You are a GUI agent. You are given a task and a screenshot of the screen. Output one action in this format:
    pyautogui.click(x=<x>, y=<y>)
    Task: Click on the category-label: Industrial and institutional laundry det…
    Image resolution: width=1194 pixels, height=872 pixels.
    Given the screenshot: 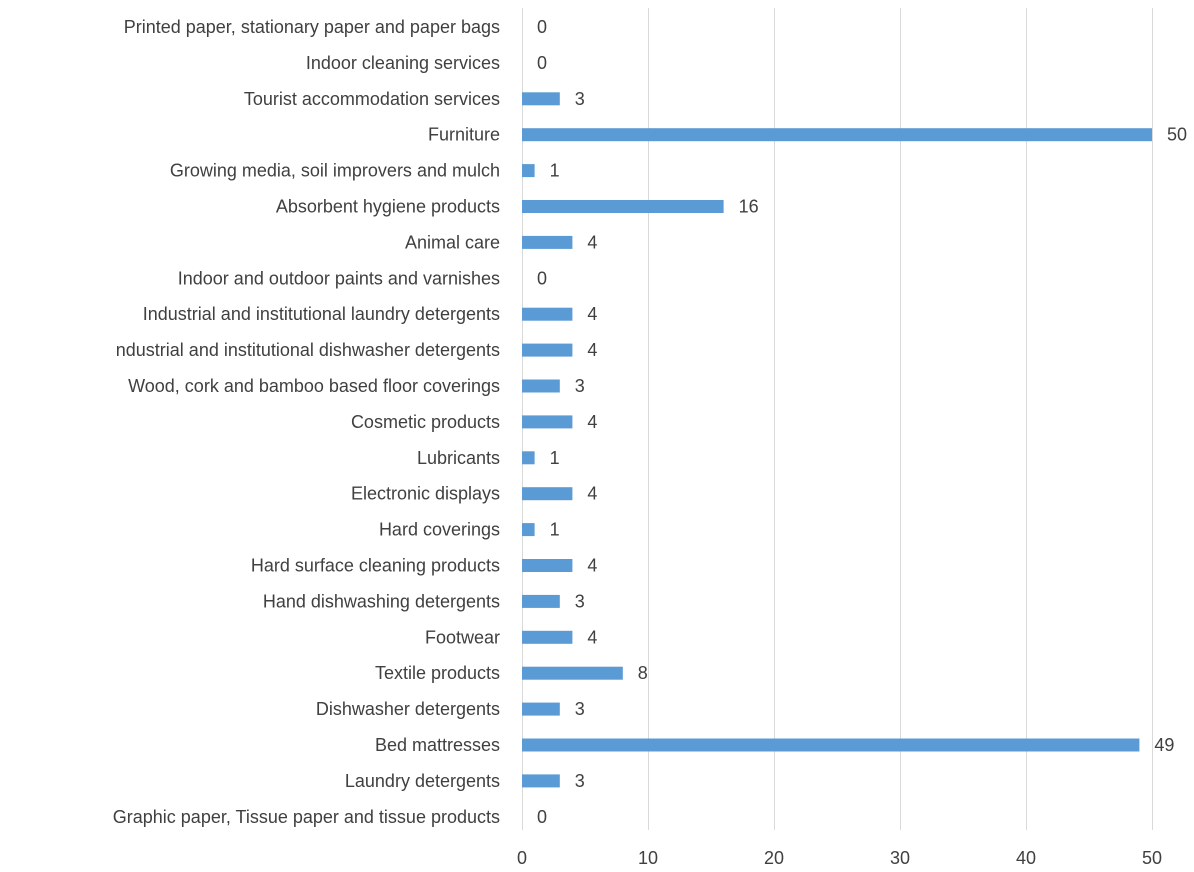 What is the action you would take?
    pyautogui.click(x=321, y=314)
    